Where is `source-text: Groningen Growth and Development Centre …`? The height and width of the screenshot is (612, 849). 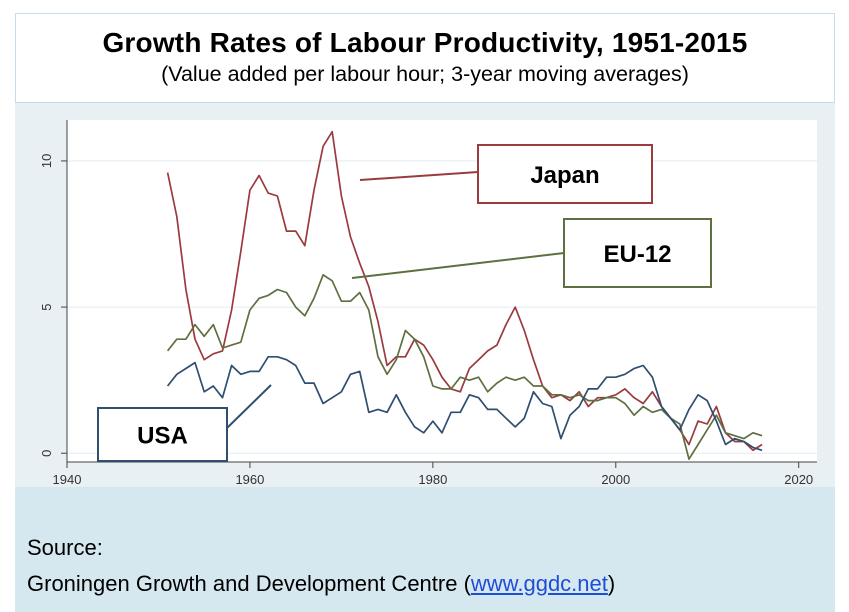
source-text: Groningen Growth and Development Centre … is located at coordinates (249, 583).